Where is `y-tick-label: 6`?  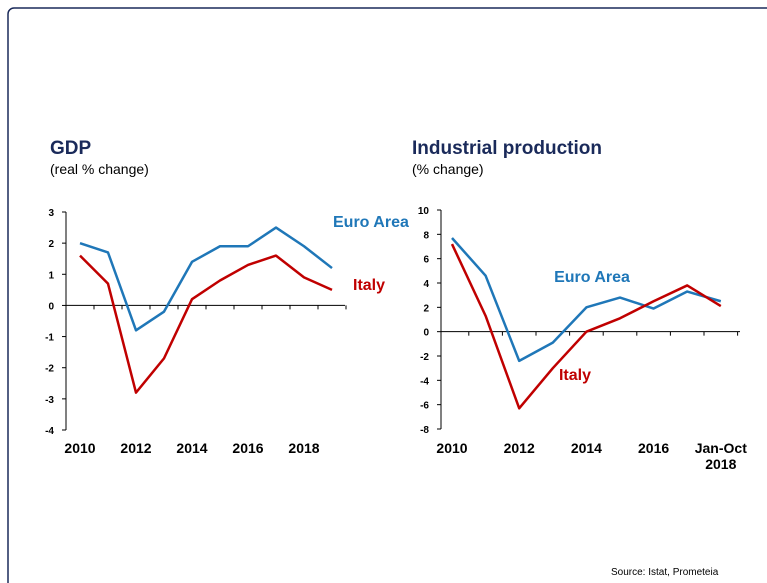
y-tick-label: 6 is located at coordinates (426, 260).